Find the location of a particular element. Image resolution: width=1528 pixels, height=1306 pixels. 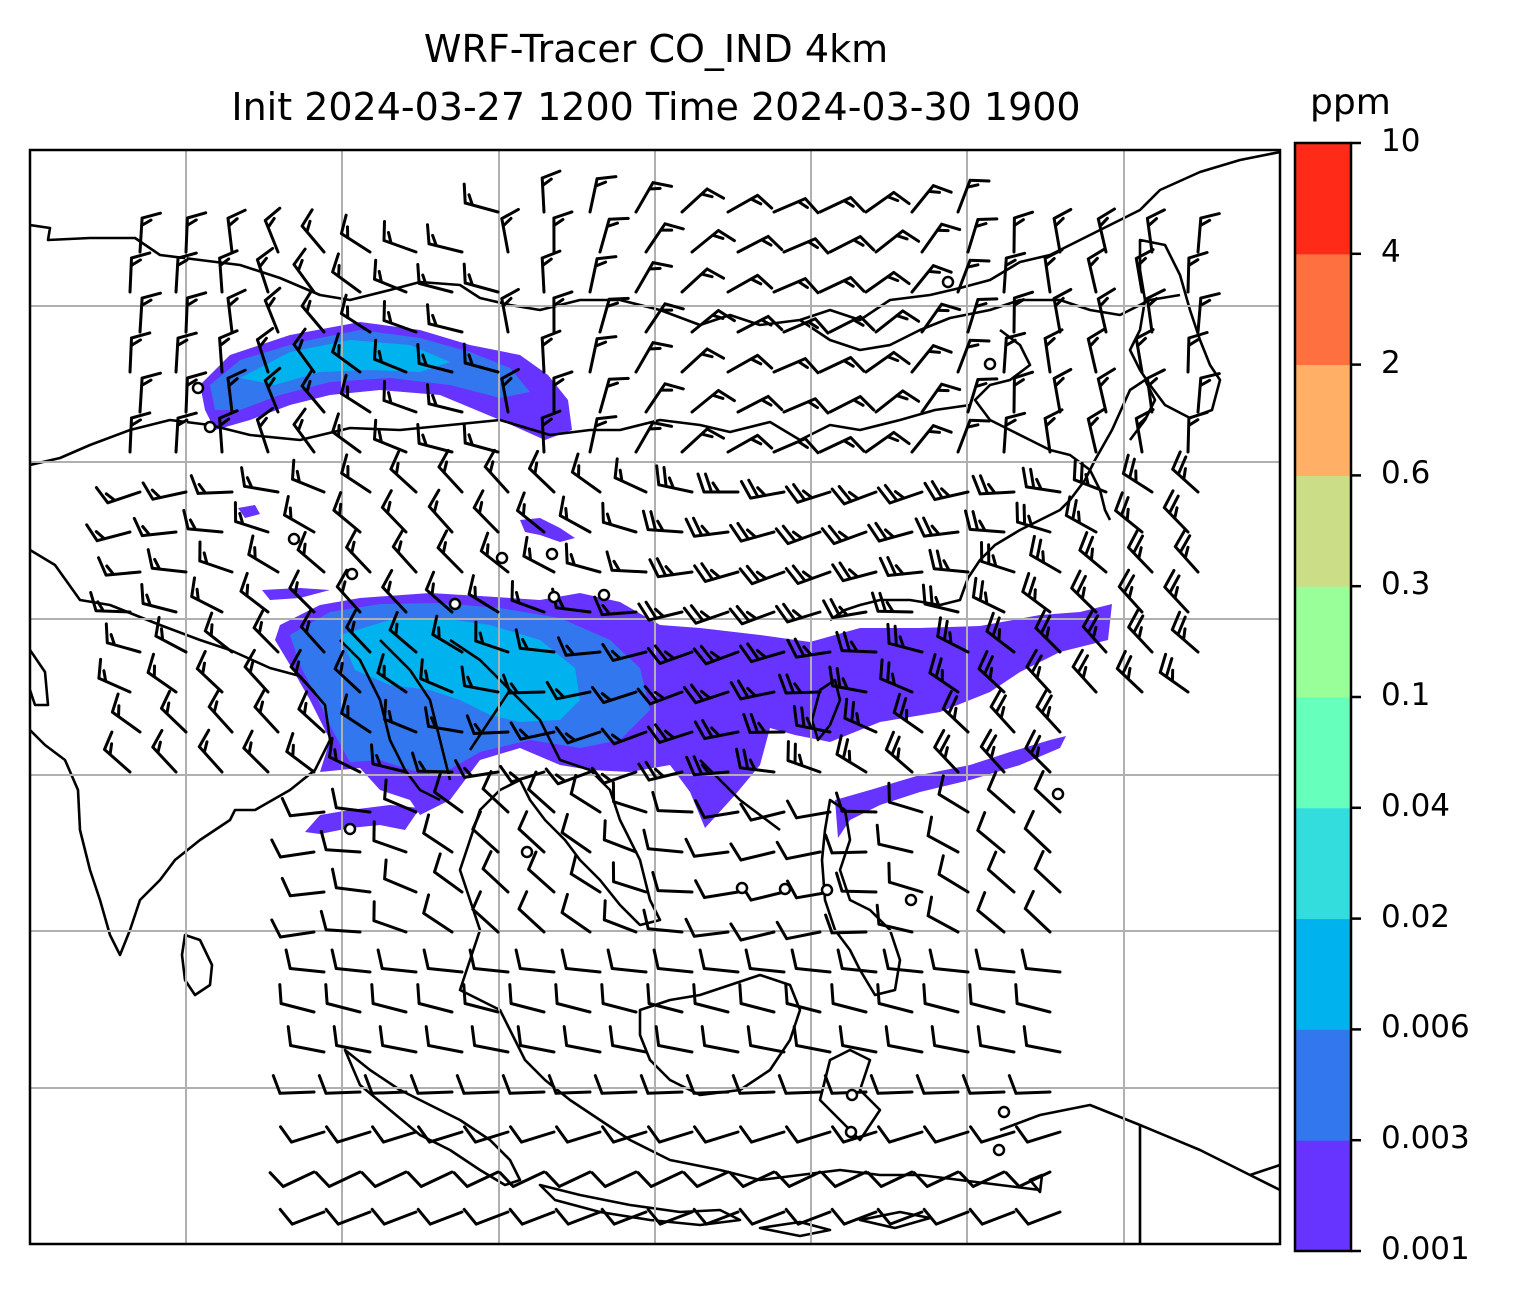

colorbar-tick-label: 0.006 is located at coordinates (1425, 1027).